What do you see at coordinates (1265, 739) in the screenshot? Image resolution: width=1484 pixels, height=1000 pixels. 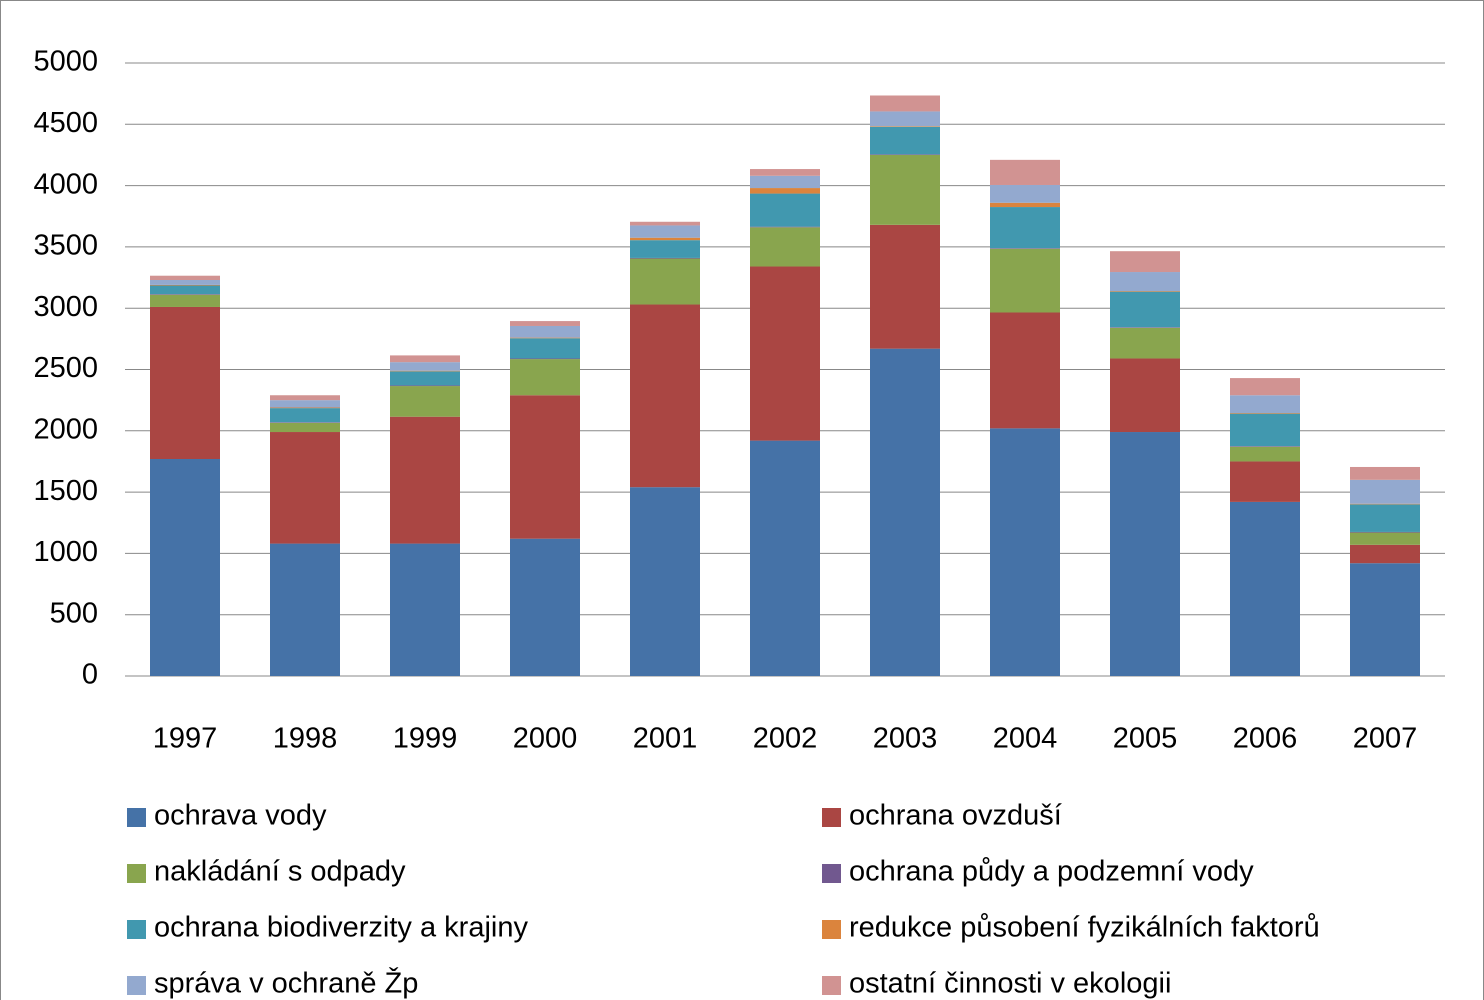 I see `x-tick-label: 2006` at bounding box center [1265, 739].